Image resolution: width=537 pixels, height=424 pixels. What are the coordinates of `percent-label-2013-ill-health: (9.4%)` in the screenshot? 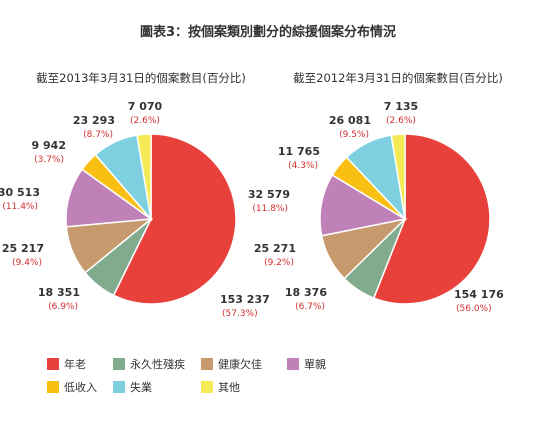 It's located at (27, 263).